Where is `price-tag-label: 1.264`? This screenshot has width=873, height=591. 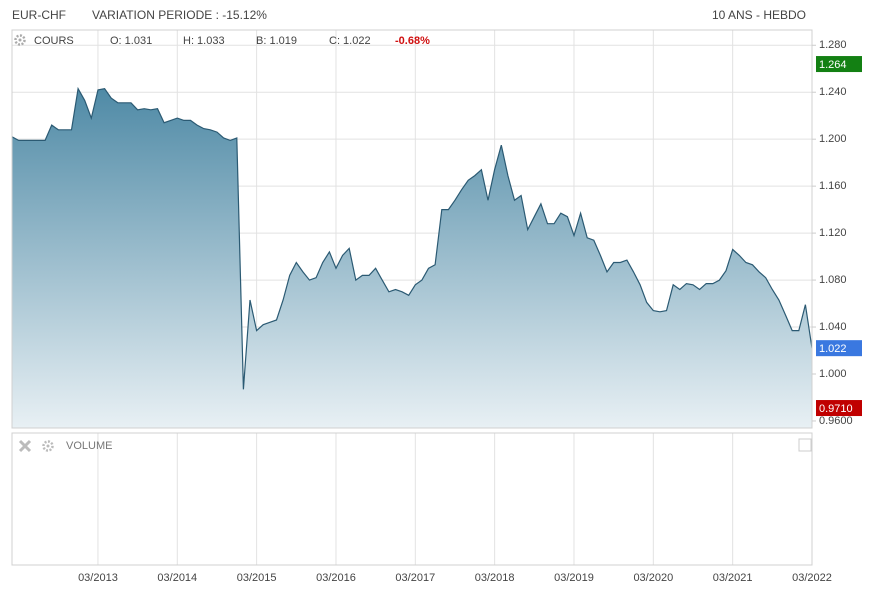 price-tag-label: 1.264 is located at coordinates (833, 65).